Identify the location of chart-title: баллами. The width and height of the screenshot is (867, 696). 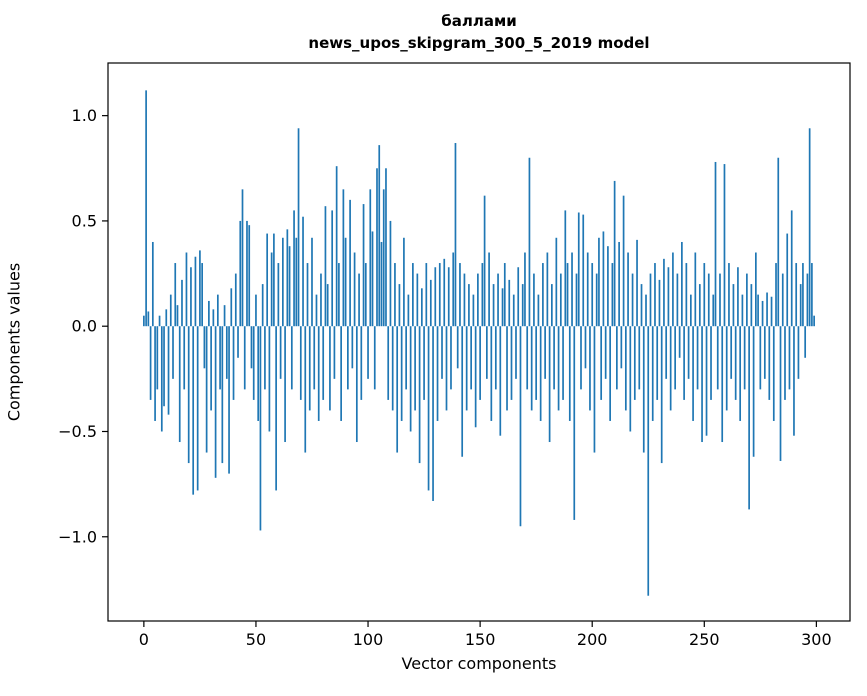
(479, 21).